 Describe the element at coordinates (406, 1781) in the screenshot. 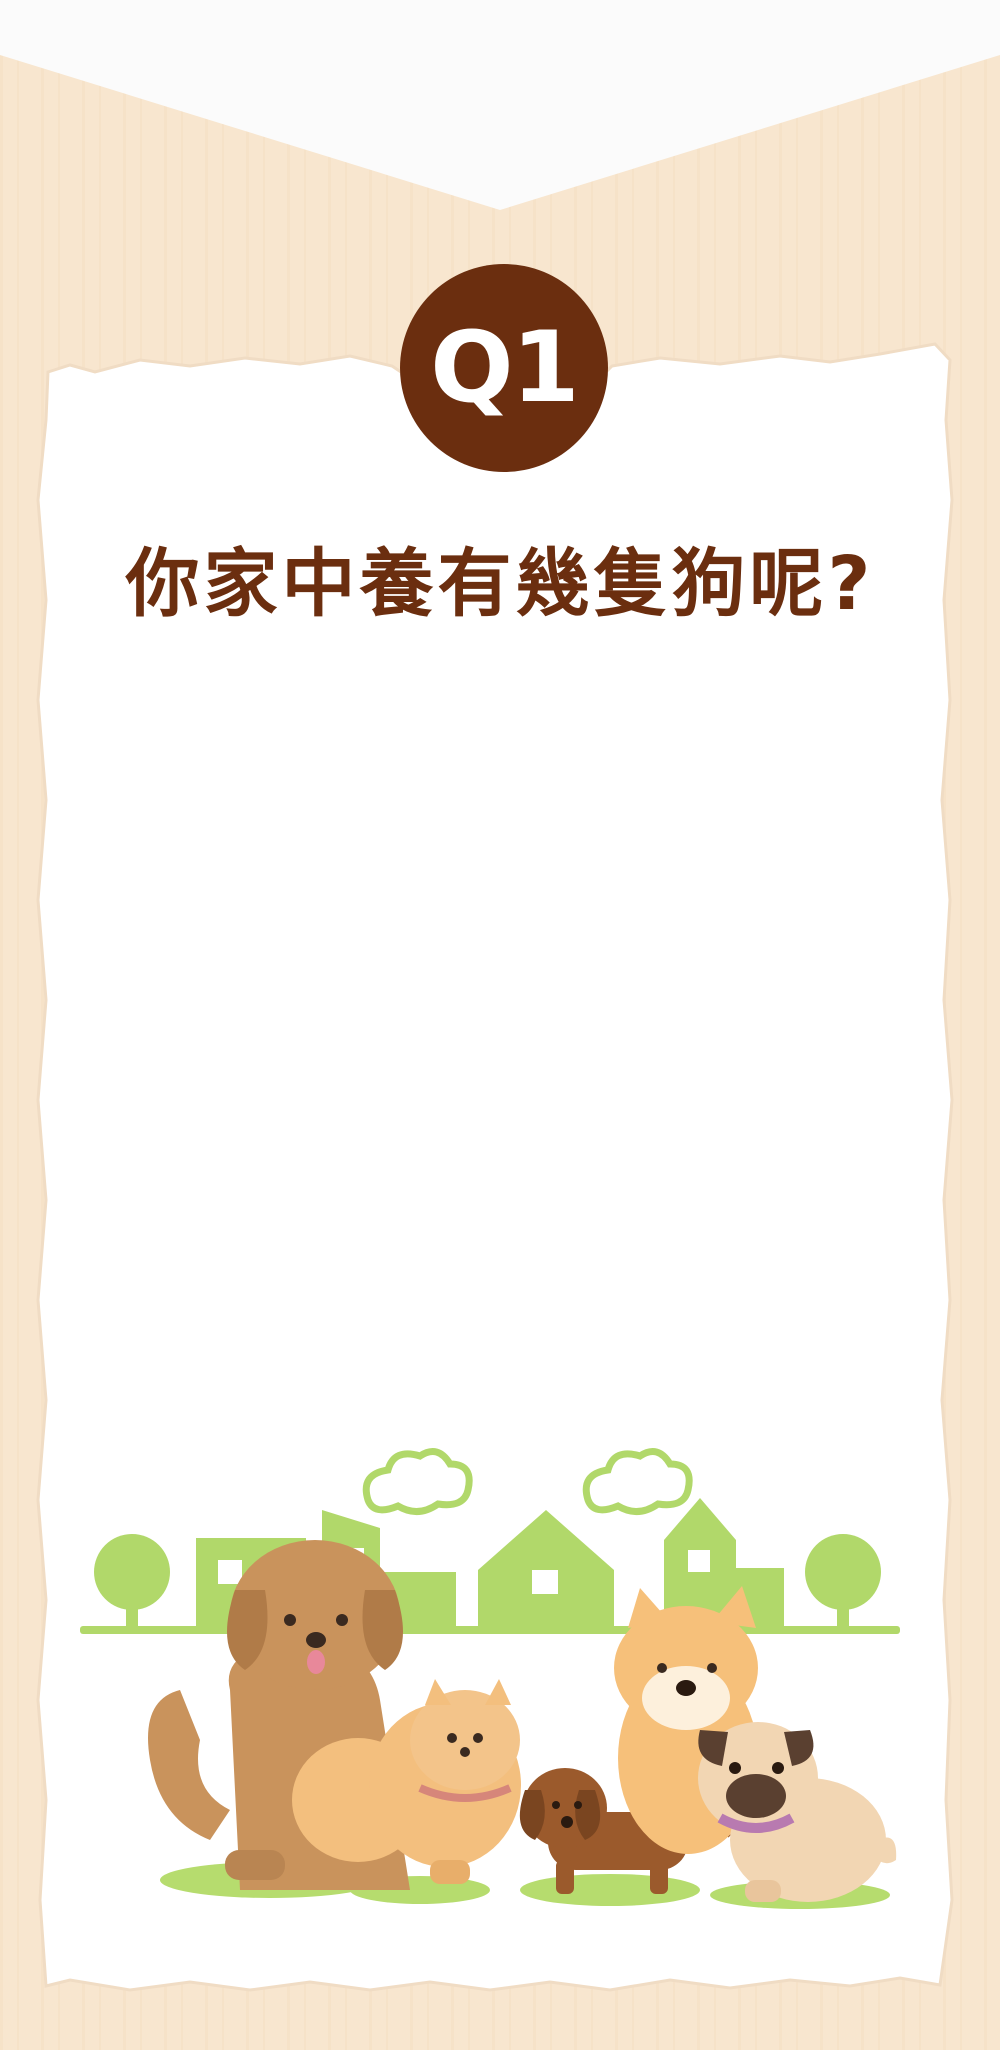

I see `pomeranian-dog` at that location.